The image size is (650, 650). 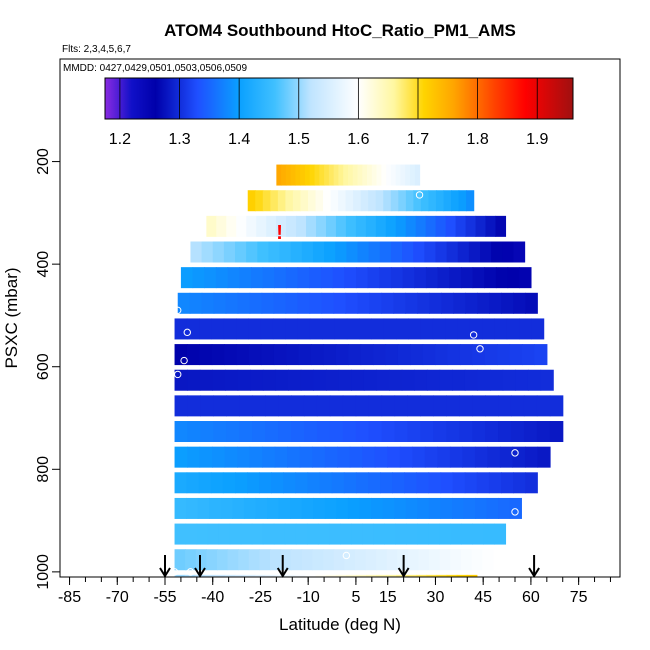 What do you see at coordinates (43, 366) in the screenshot?
I see `y-tick-label: 600` at bounding box center [43, 366].